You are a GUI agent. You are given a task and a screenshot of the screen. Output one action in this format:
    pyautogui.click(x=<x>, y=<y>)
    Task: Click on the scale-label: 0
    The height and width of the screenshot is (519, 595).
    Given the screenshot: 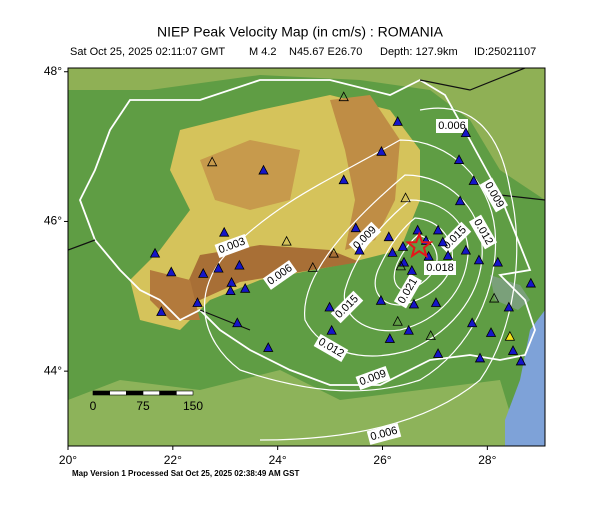 What is the action you would take?
    pyautogui.click(x=93, y=406)
    